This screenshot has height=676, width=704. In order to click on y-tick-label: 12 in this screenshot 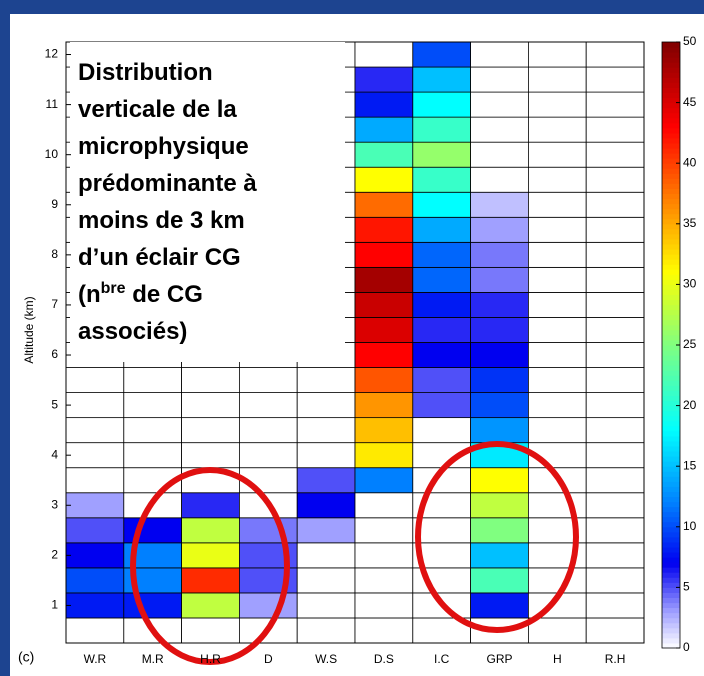, I will do `click(52, 54)`.